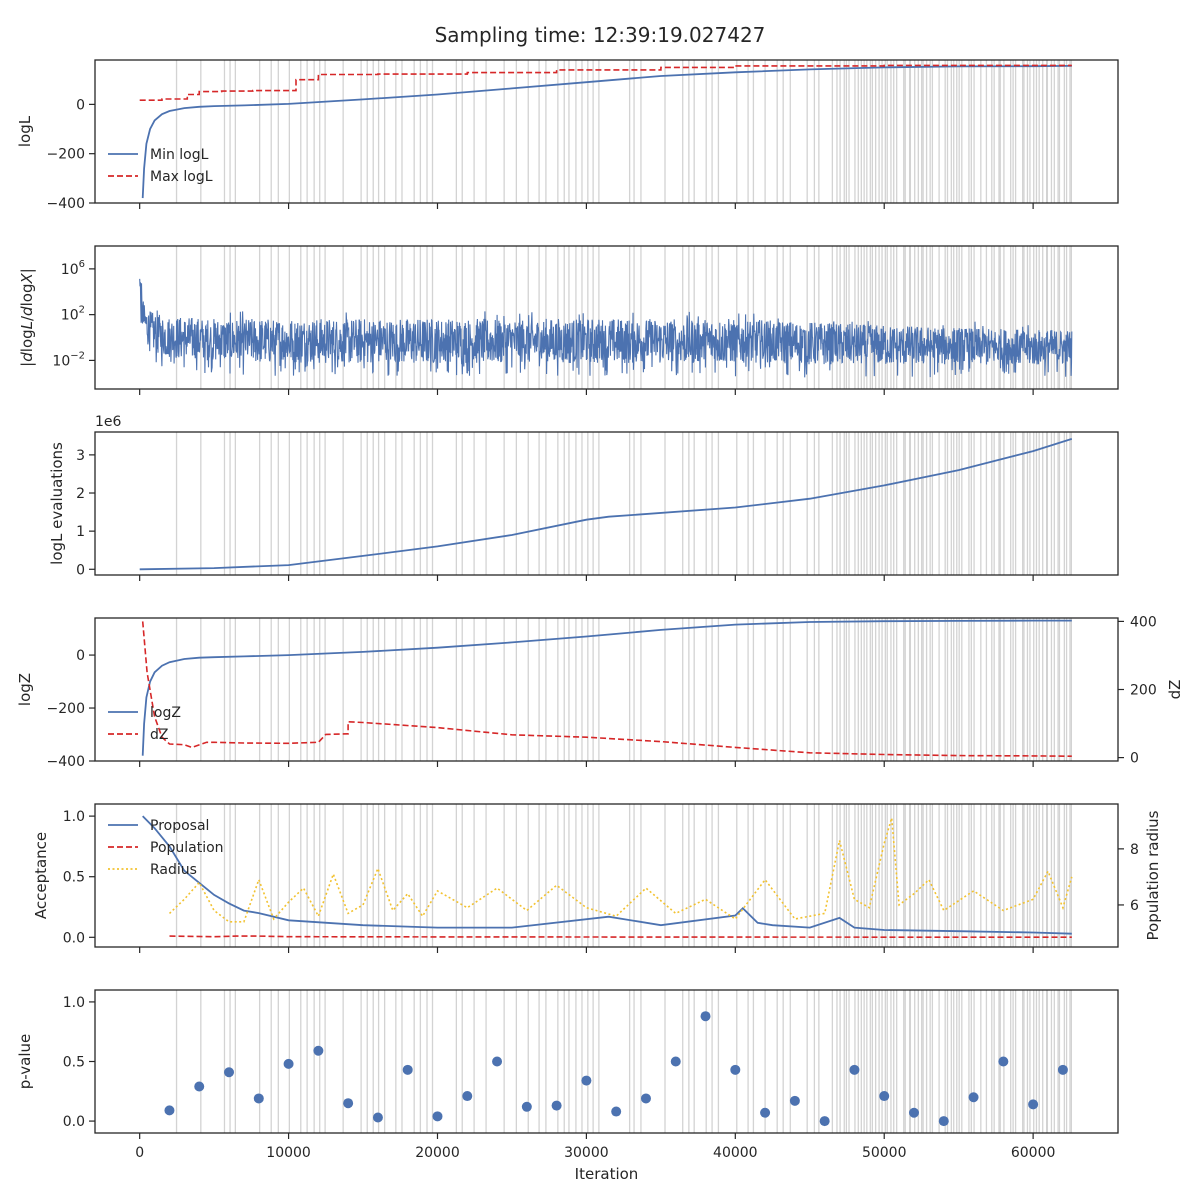  Describe the element at coordinates (586, 1153) in the screenshot. I see `x-tick-label: 30000` at that location.